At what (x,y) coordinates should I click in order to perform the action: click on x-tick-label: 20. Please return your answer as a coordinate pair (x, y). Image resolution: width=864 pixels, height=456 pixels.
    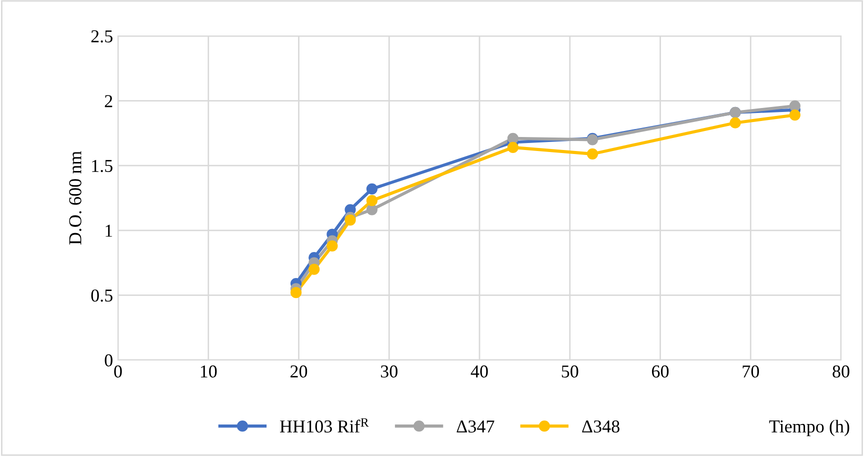
    Looking at the image, I should click on (299, 371).